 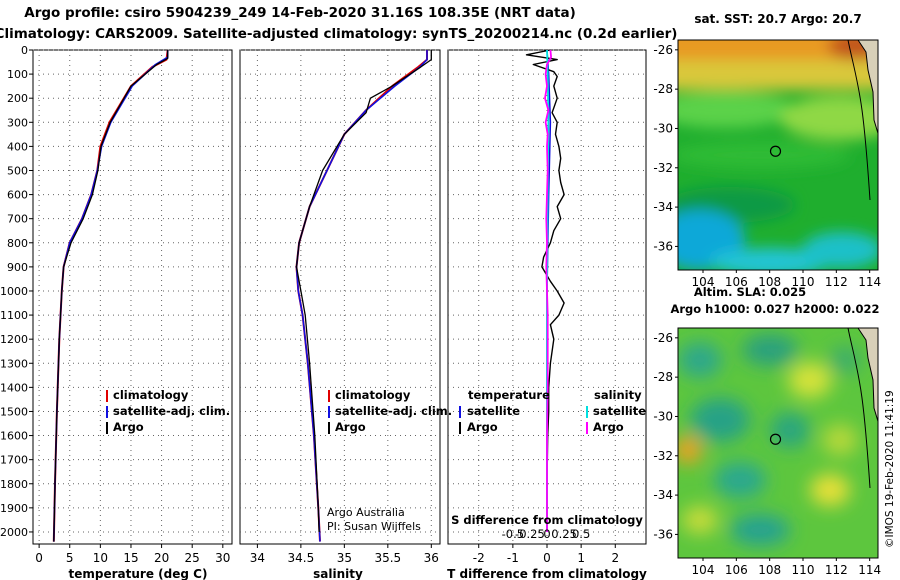 I want to click on x-tick-label: 36, so click(x=431, y=558).